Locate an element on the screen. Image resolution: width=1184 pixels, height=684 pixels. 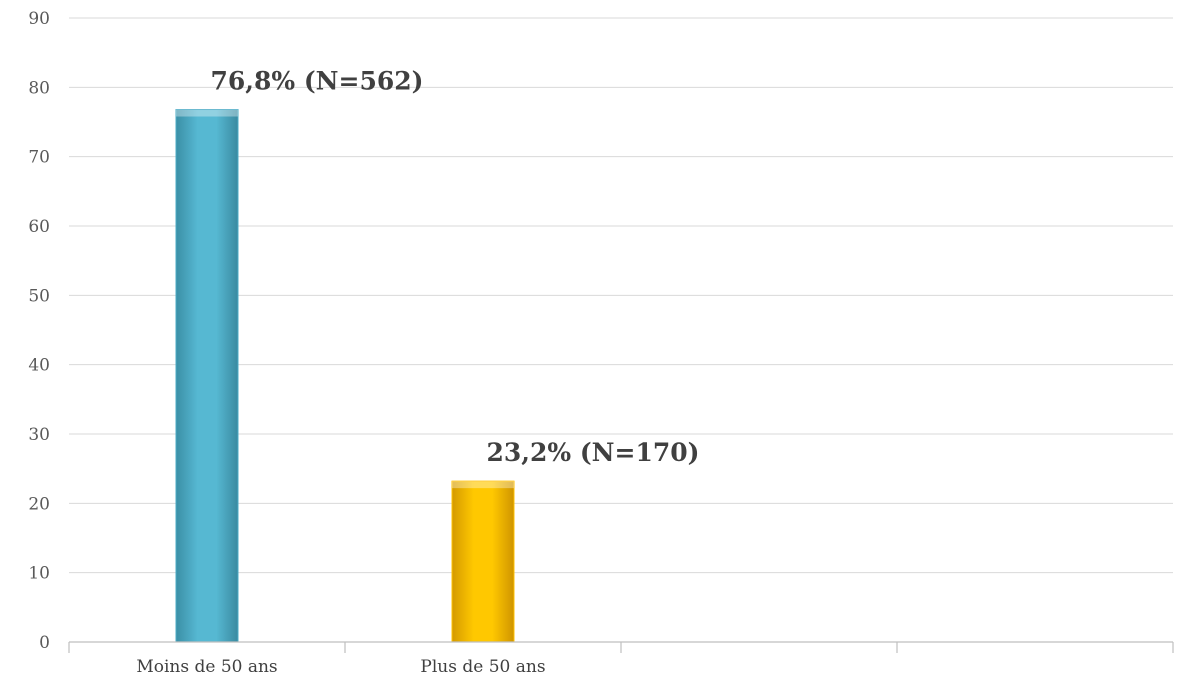
data-label-0: 76,8% (N=562) is located at coordinates (317, 81).